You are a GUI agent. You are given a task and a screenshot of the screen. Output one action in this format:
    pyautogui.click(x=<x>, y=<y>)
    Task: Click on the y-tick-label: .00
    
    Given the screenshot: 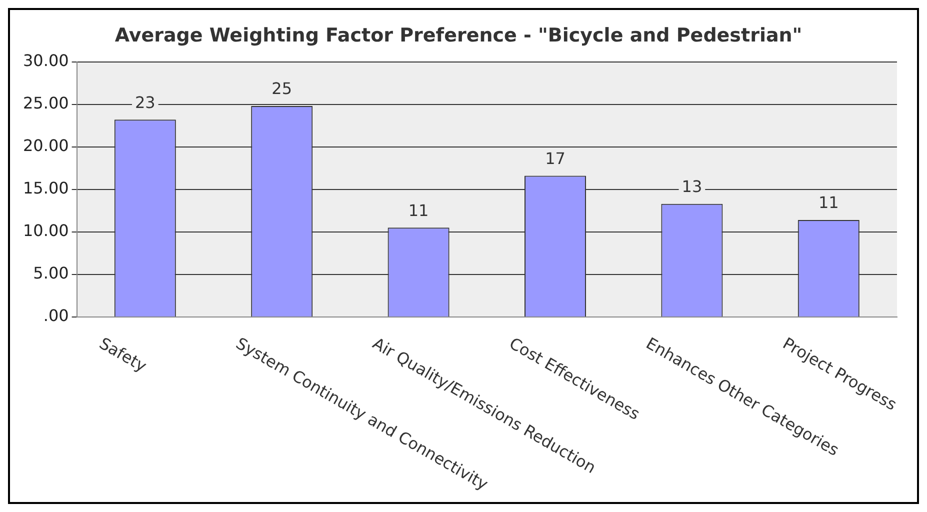 What is the action you would take?
    pyautogui.click(x=56, y=316)
    